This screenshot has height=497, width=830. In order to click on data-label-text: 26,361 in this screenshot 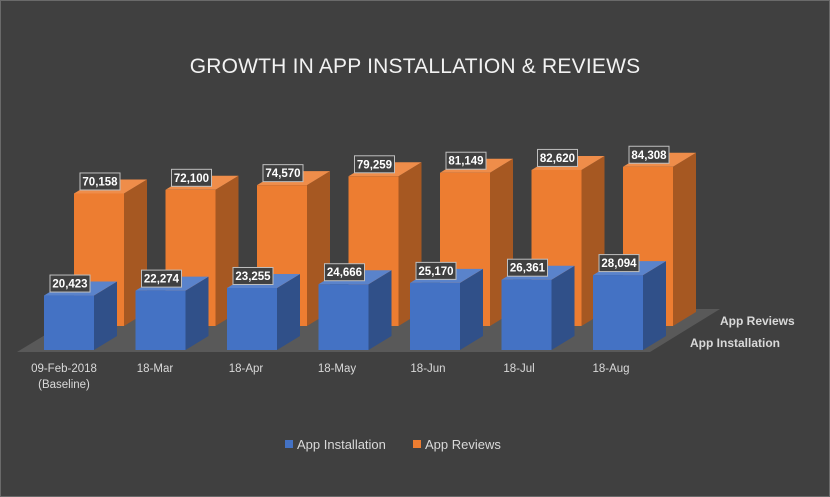, I will do `click(528, 269)`.